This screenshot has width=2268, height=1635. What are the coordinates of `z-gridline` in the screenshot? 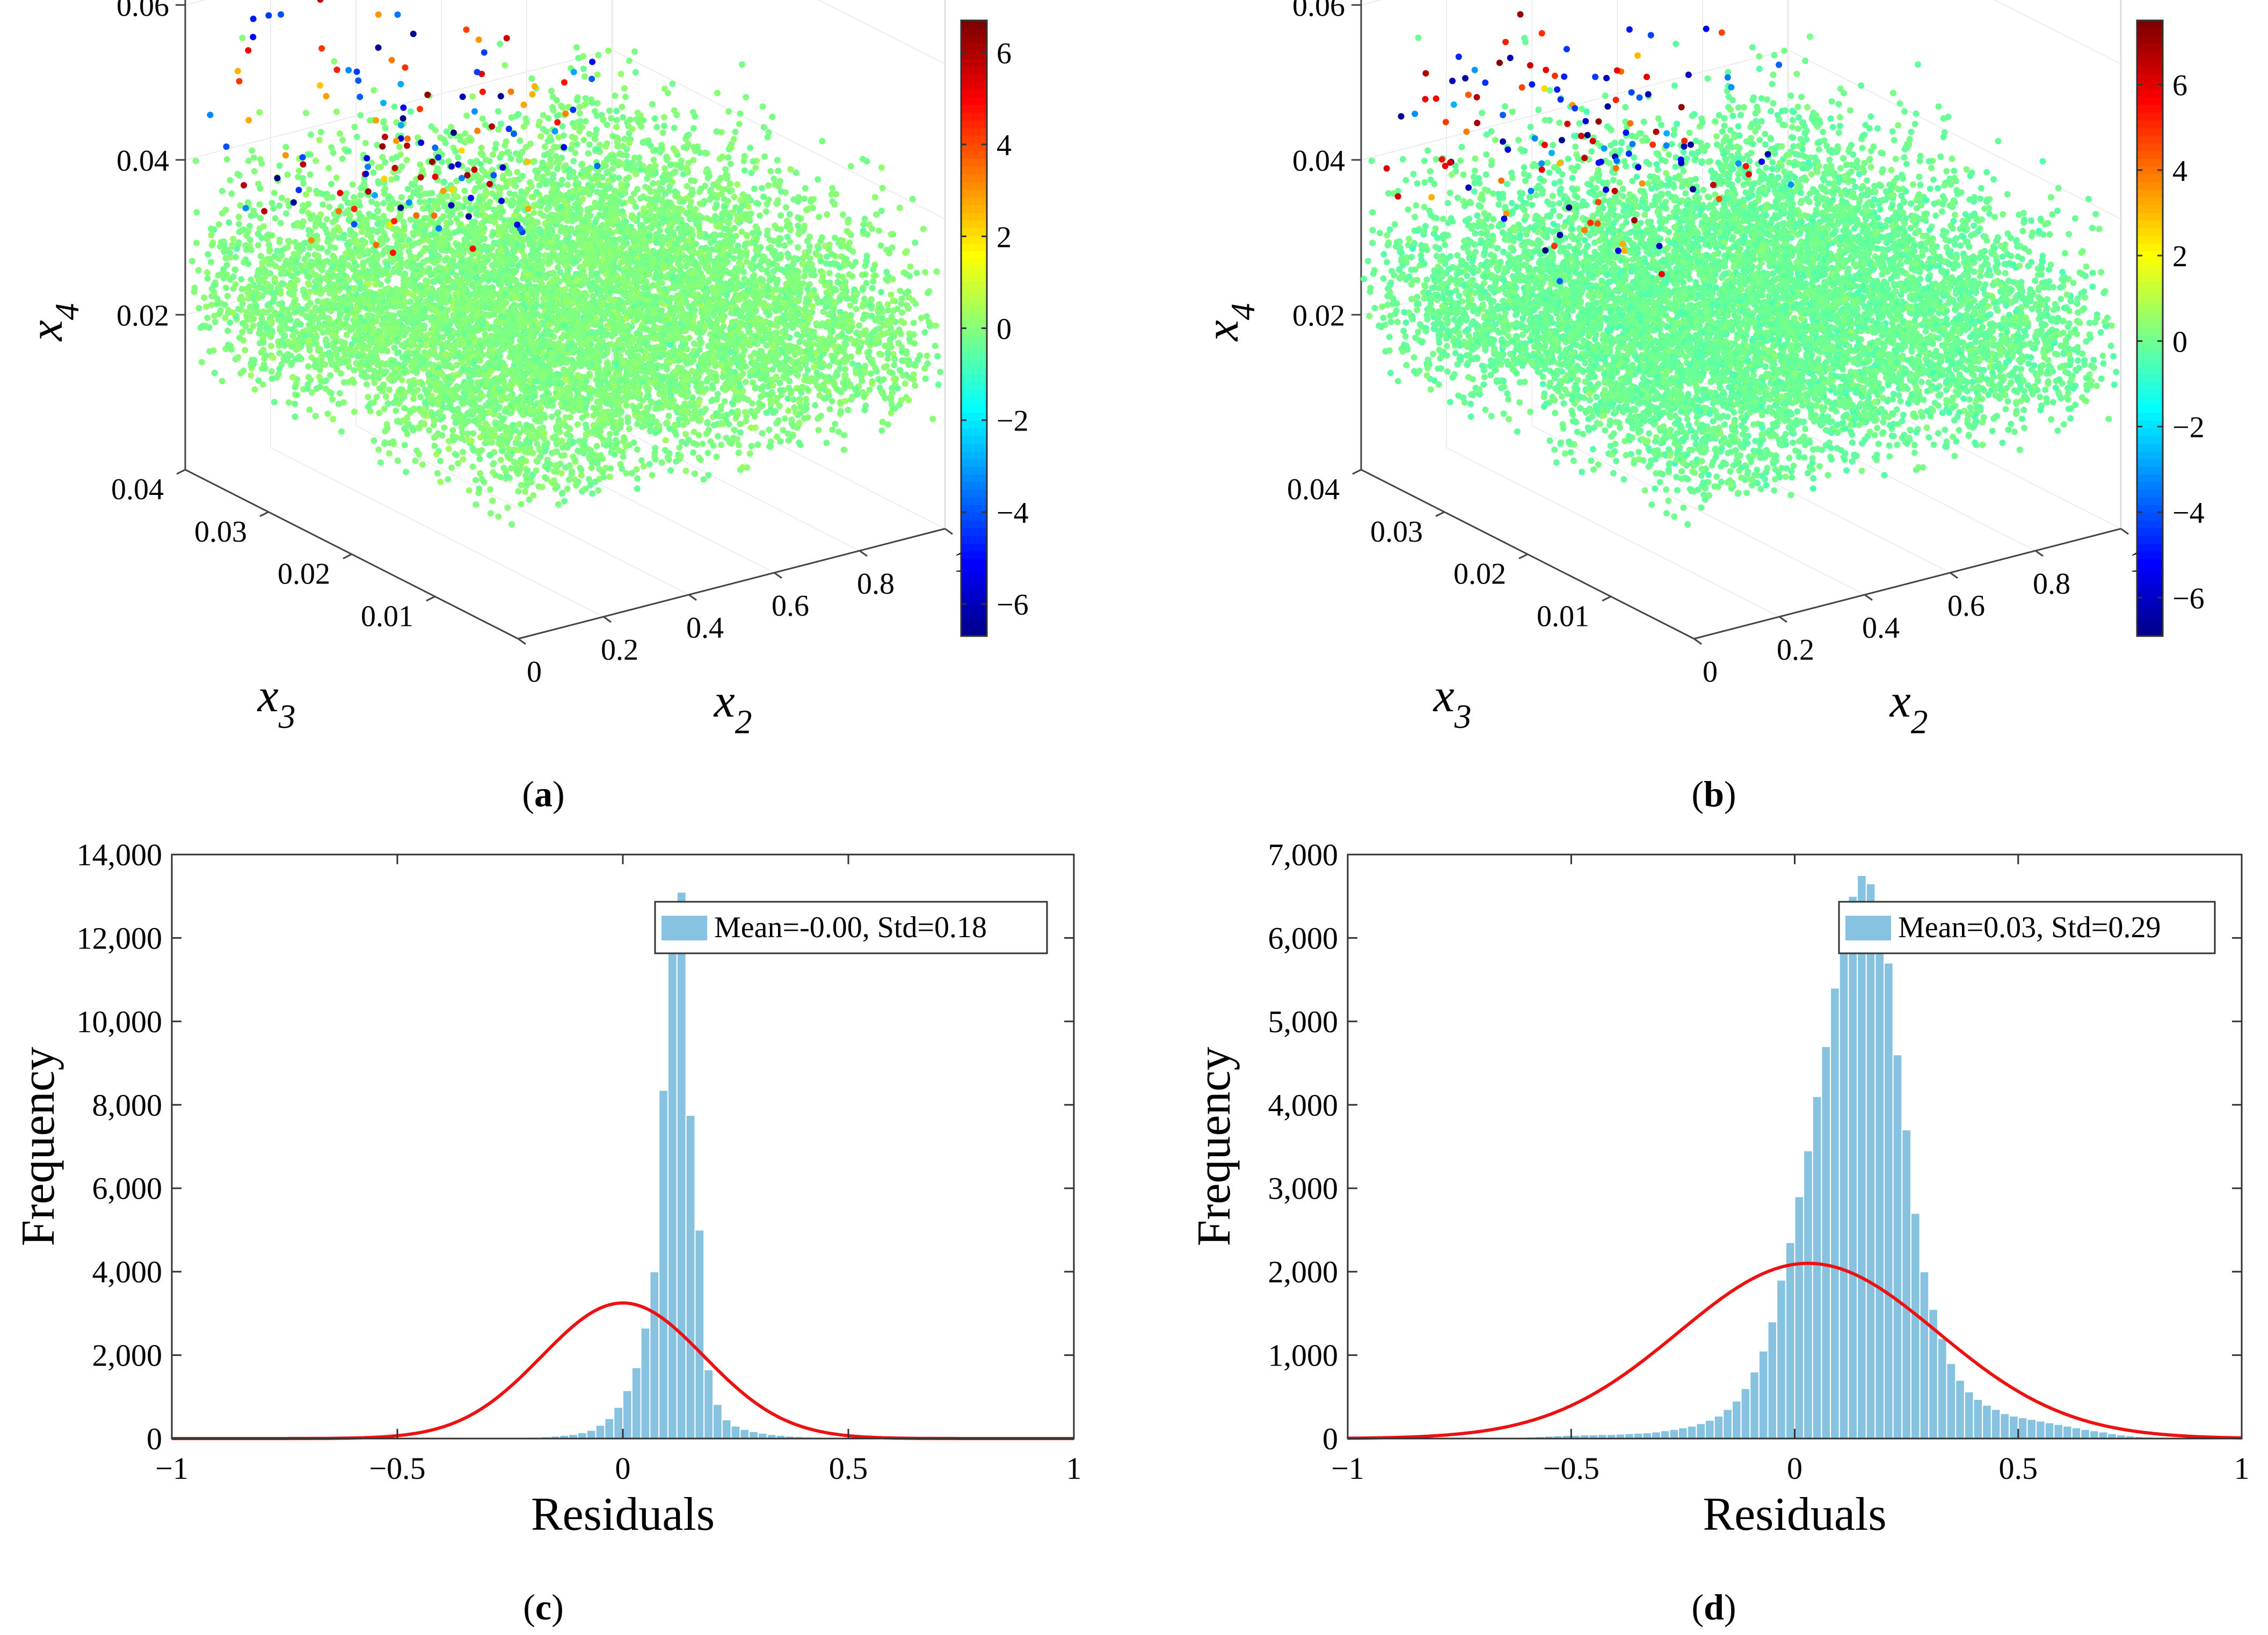 It's located at (565, 32).